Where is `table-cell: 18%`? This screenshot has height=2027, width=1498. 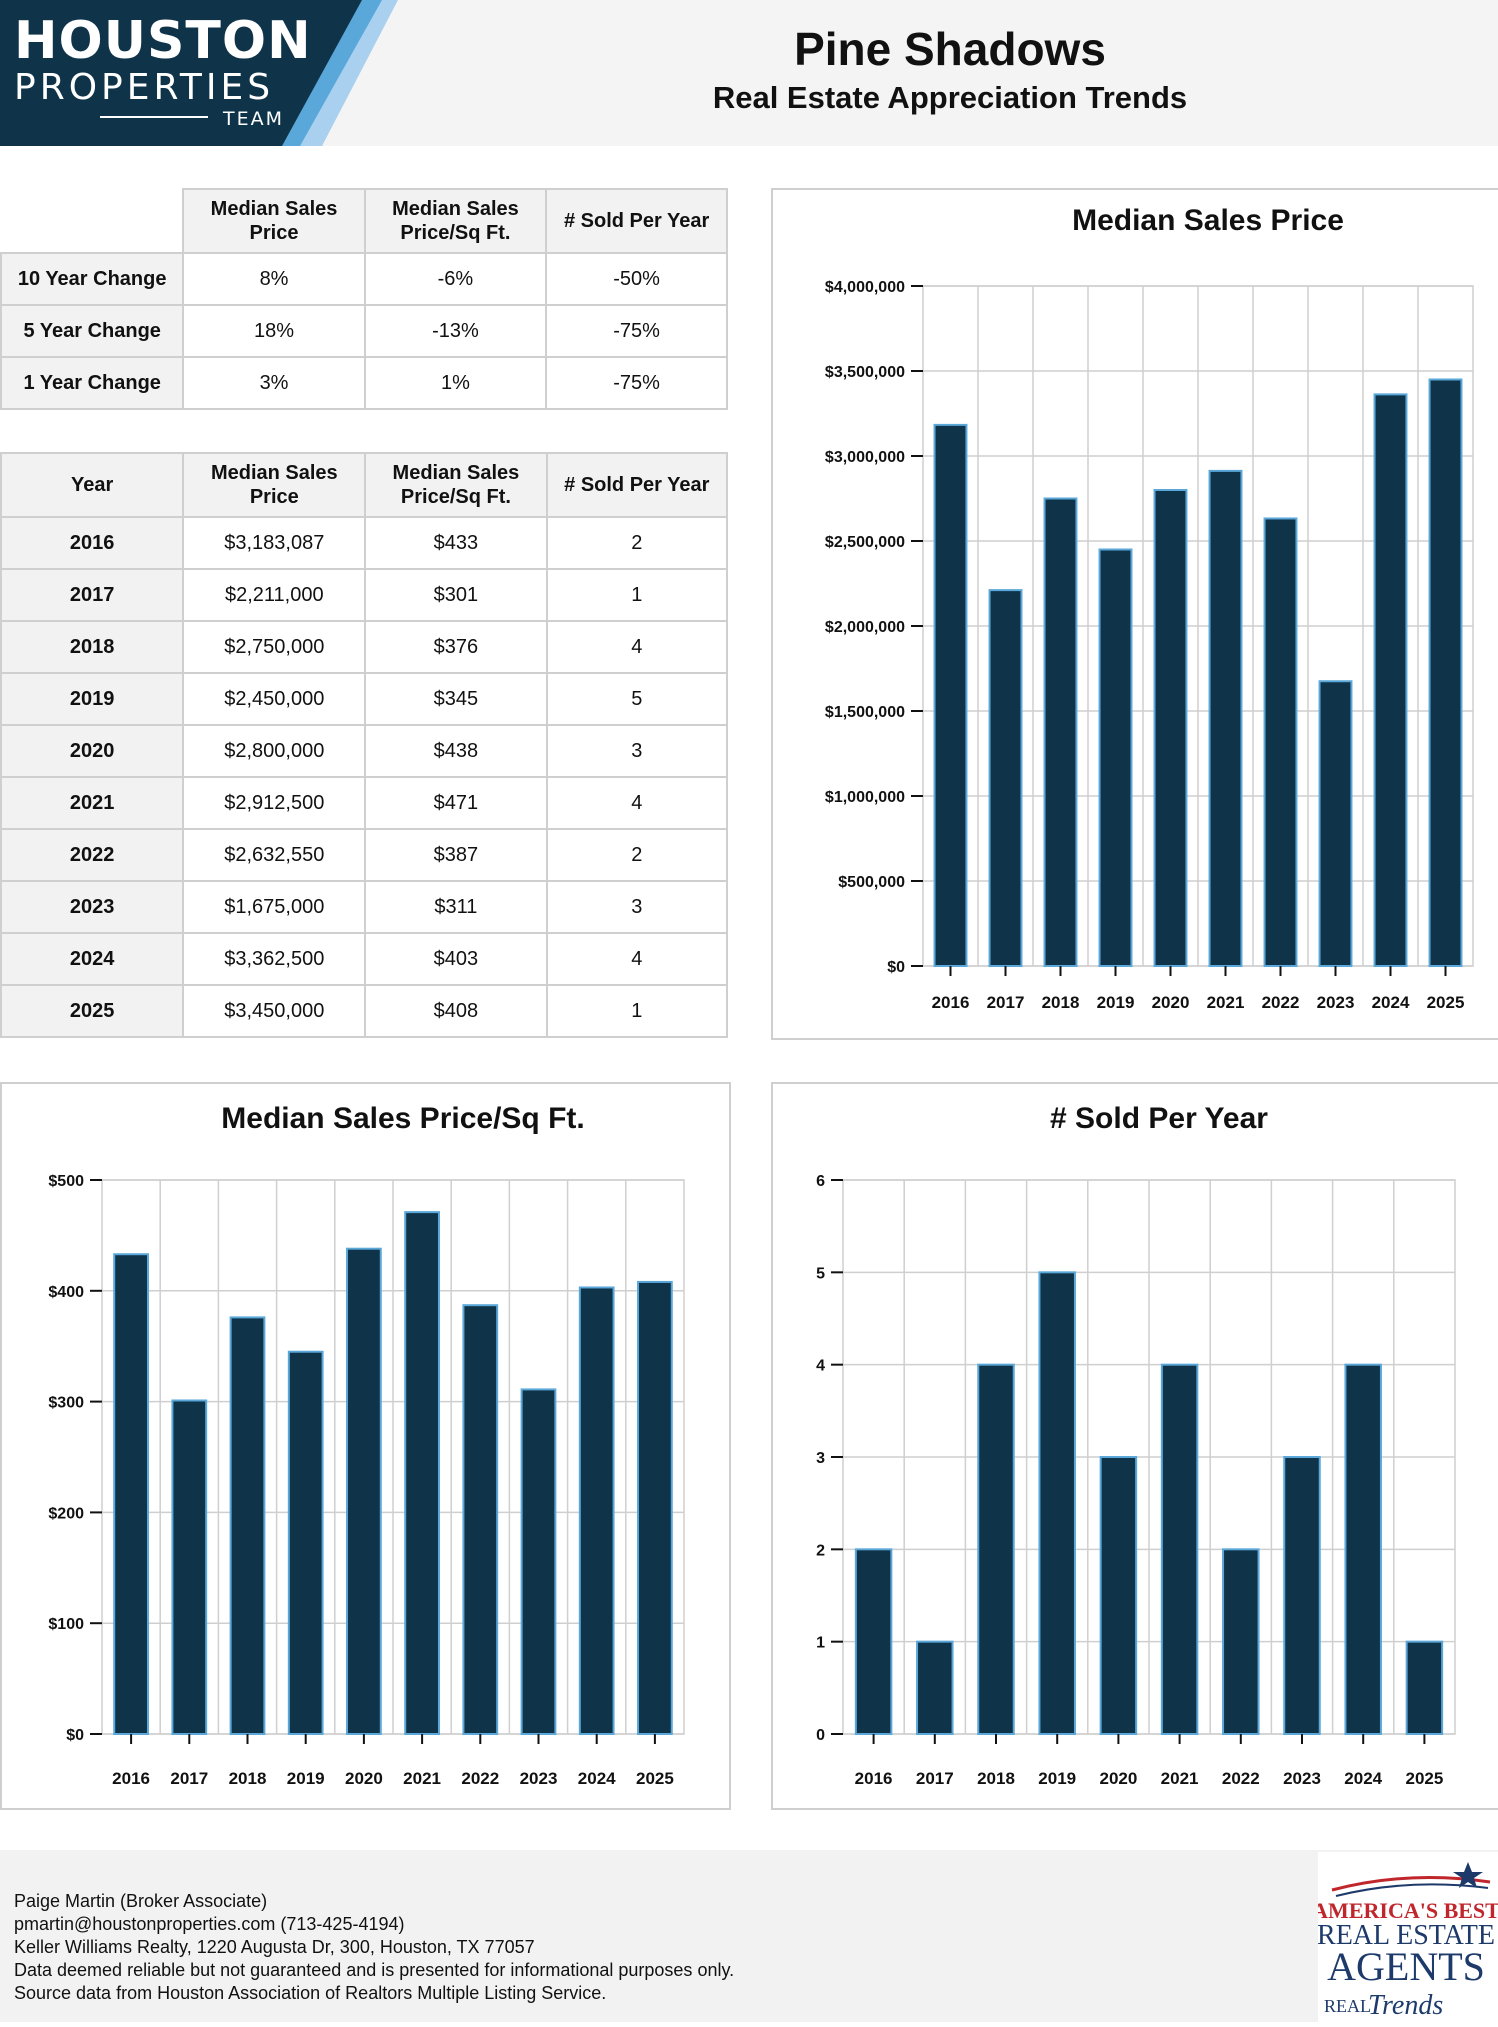 table-cell: 18% is located at coordinates (274, 331).